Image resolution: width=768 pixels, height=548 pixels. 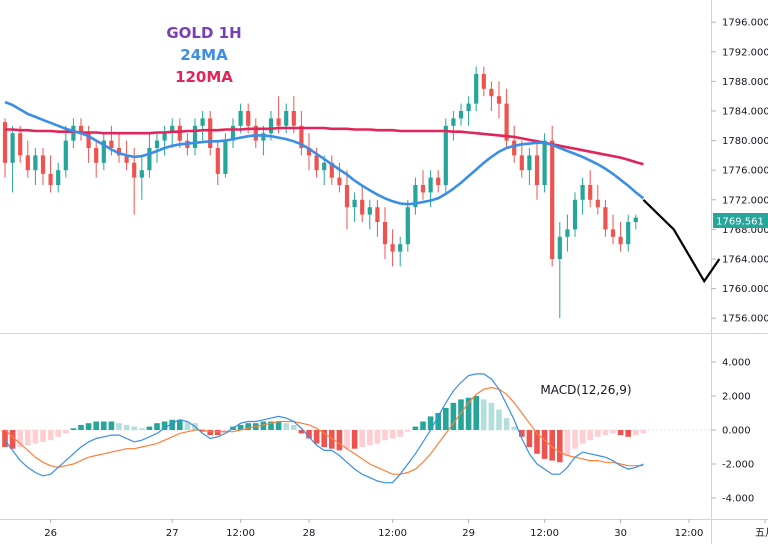 What do you see at coordinates (745, 141) in the screenshot?
I see `price-axis-tick-label: 1780.000` at bounding box center [745, 141].